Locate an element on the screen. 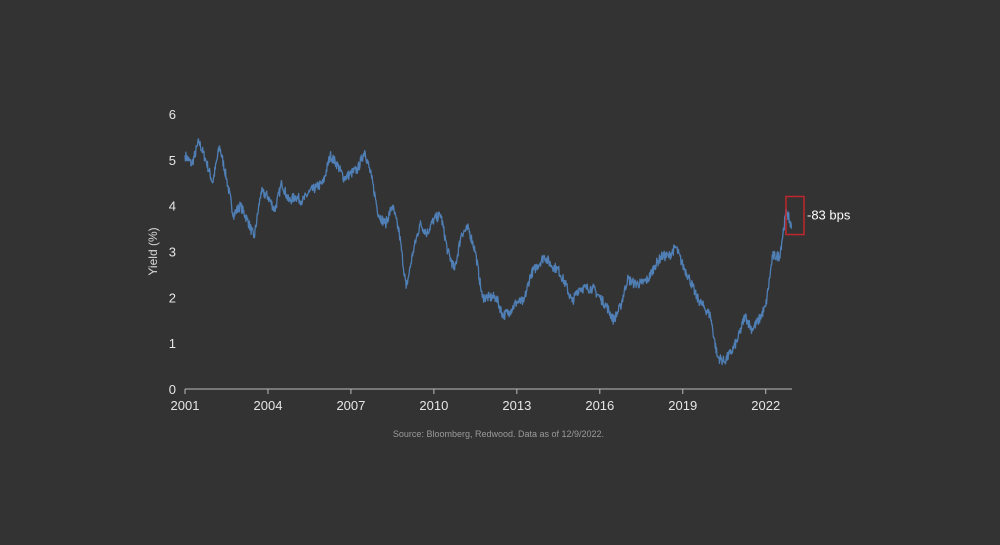 This screenshot has height=545, width=1000. x-tick-label: 2001 is located at coordinates (185, 405).